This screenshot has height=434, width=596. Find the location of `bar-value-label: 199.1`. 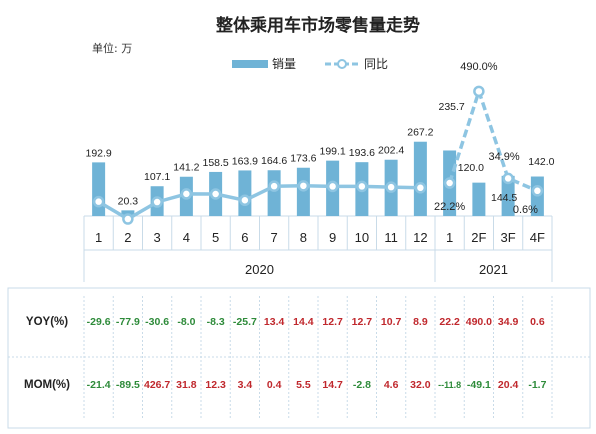

bar-value-label: 199.1 is located at coordinates (332, 152).